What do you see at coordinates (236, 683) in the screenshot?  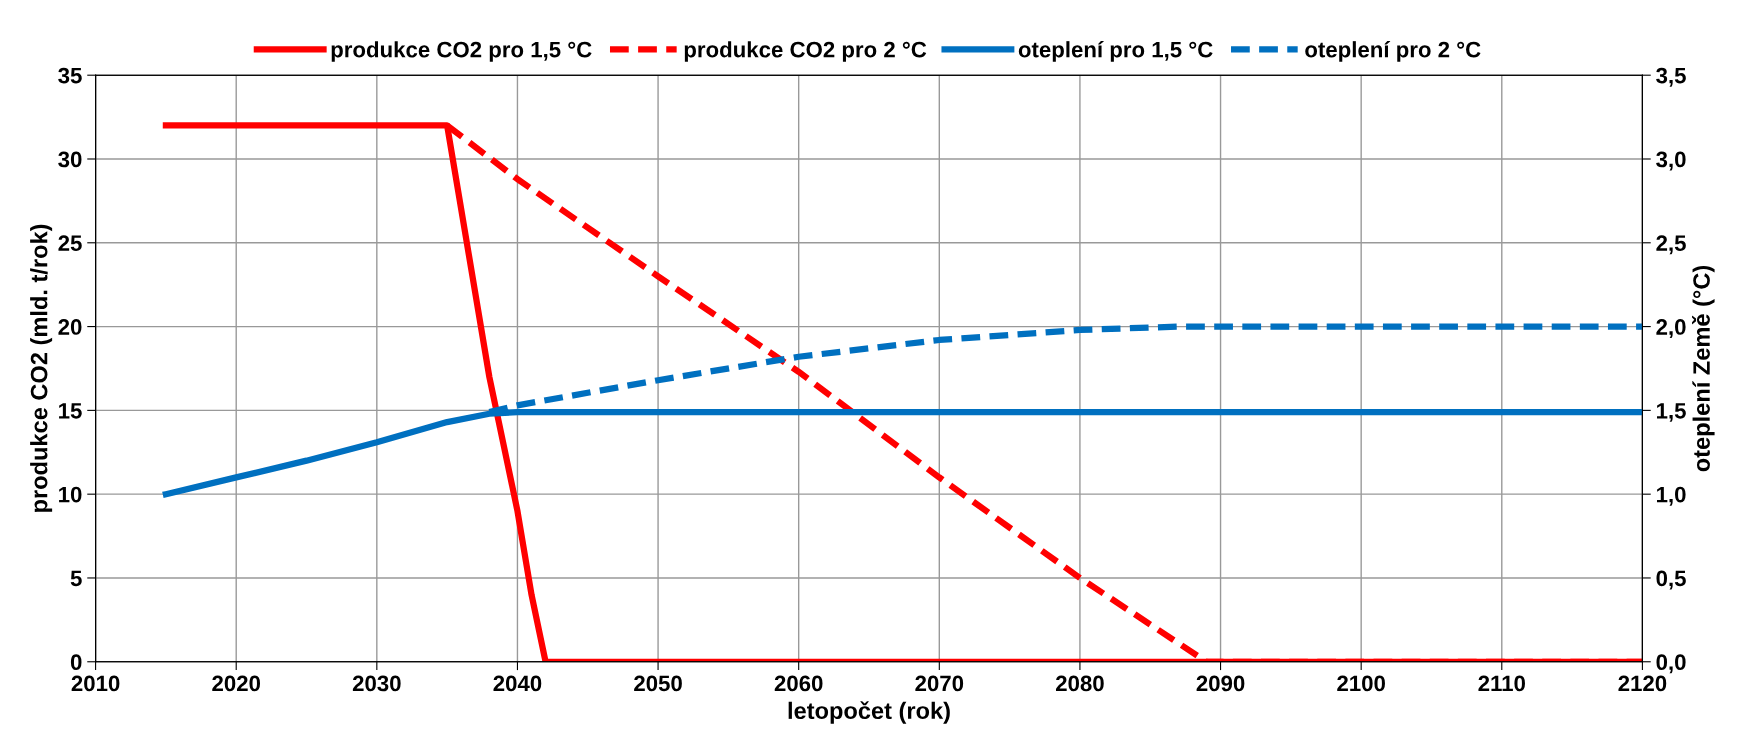 I see `x-tick-label: 2020` at bounding box center [236, 683].